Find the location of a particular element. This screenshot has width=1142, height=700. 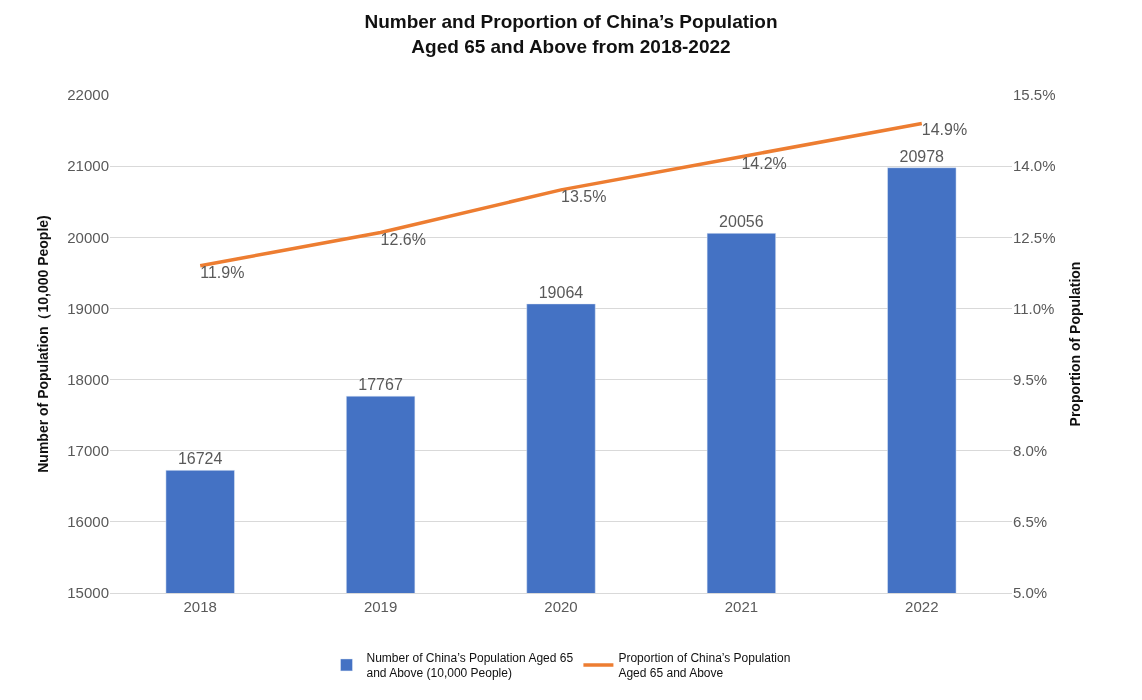

y2-axis-title: Proportion of Population is located at coordinates (1074, 344).